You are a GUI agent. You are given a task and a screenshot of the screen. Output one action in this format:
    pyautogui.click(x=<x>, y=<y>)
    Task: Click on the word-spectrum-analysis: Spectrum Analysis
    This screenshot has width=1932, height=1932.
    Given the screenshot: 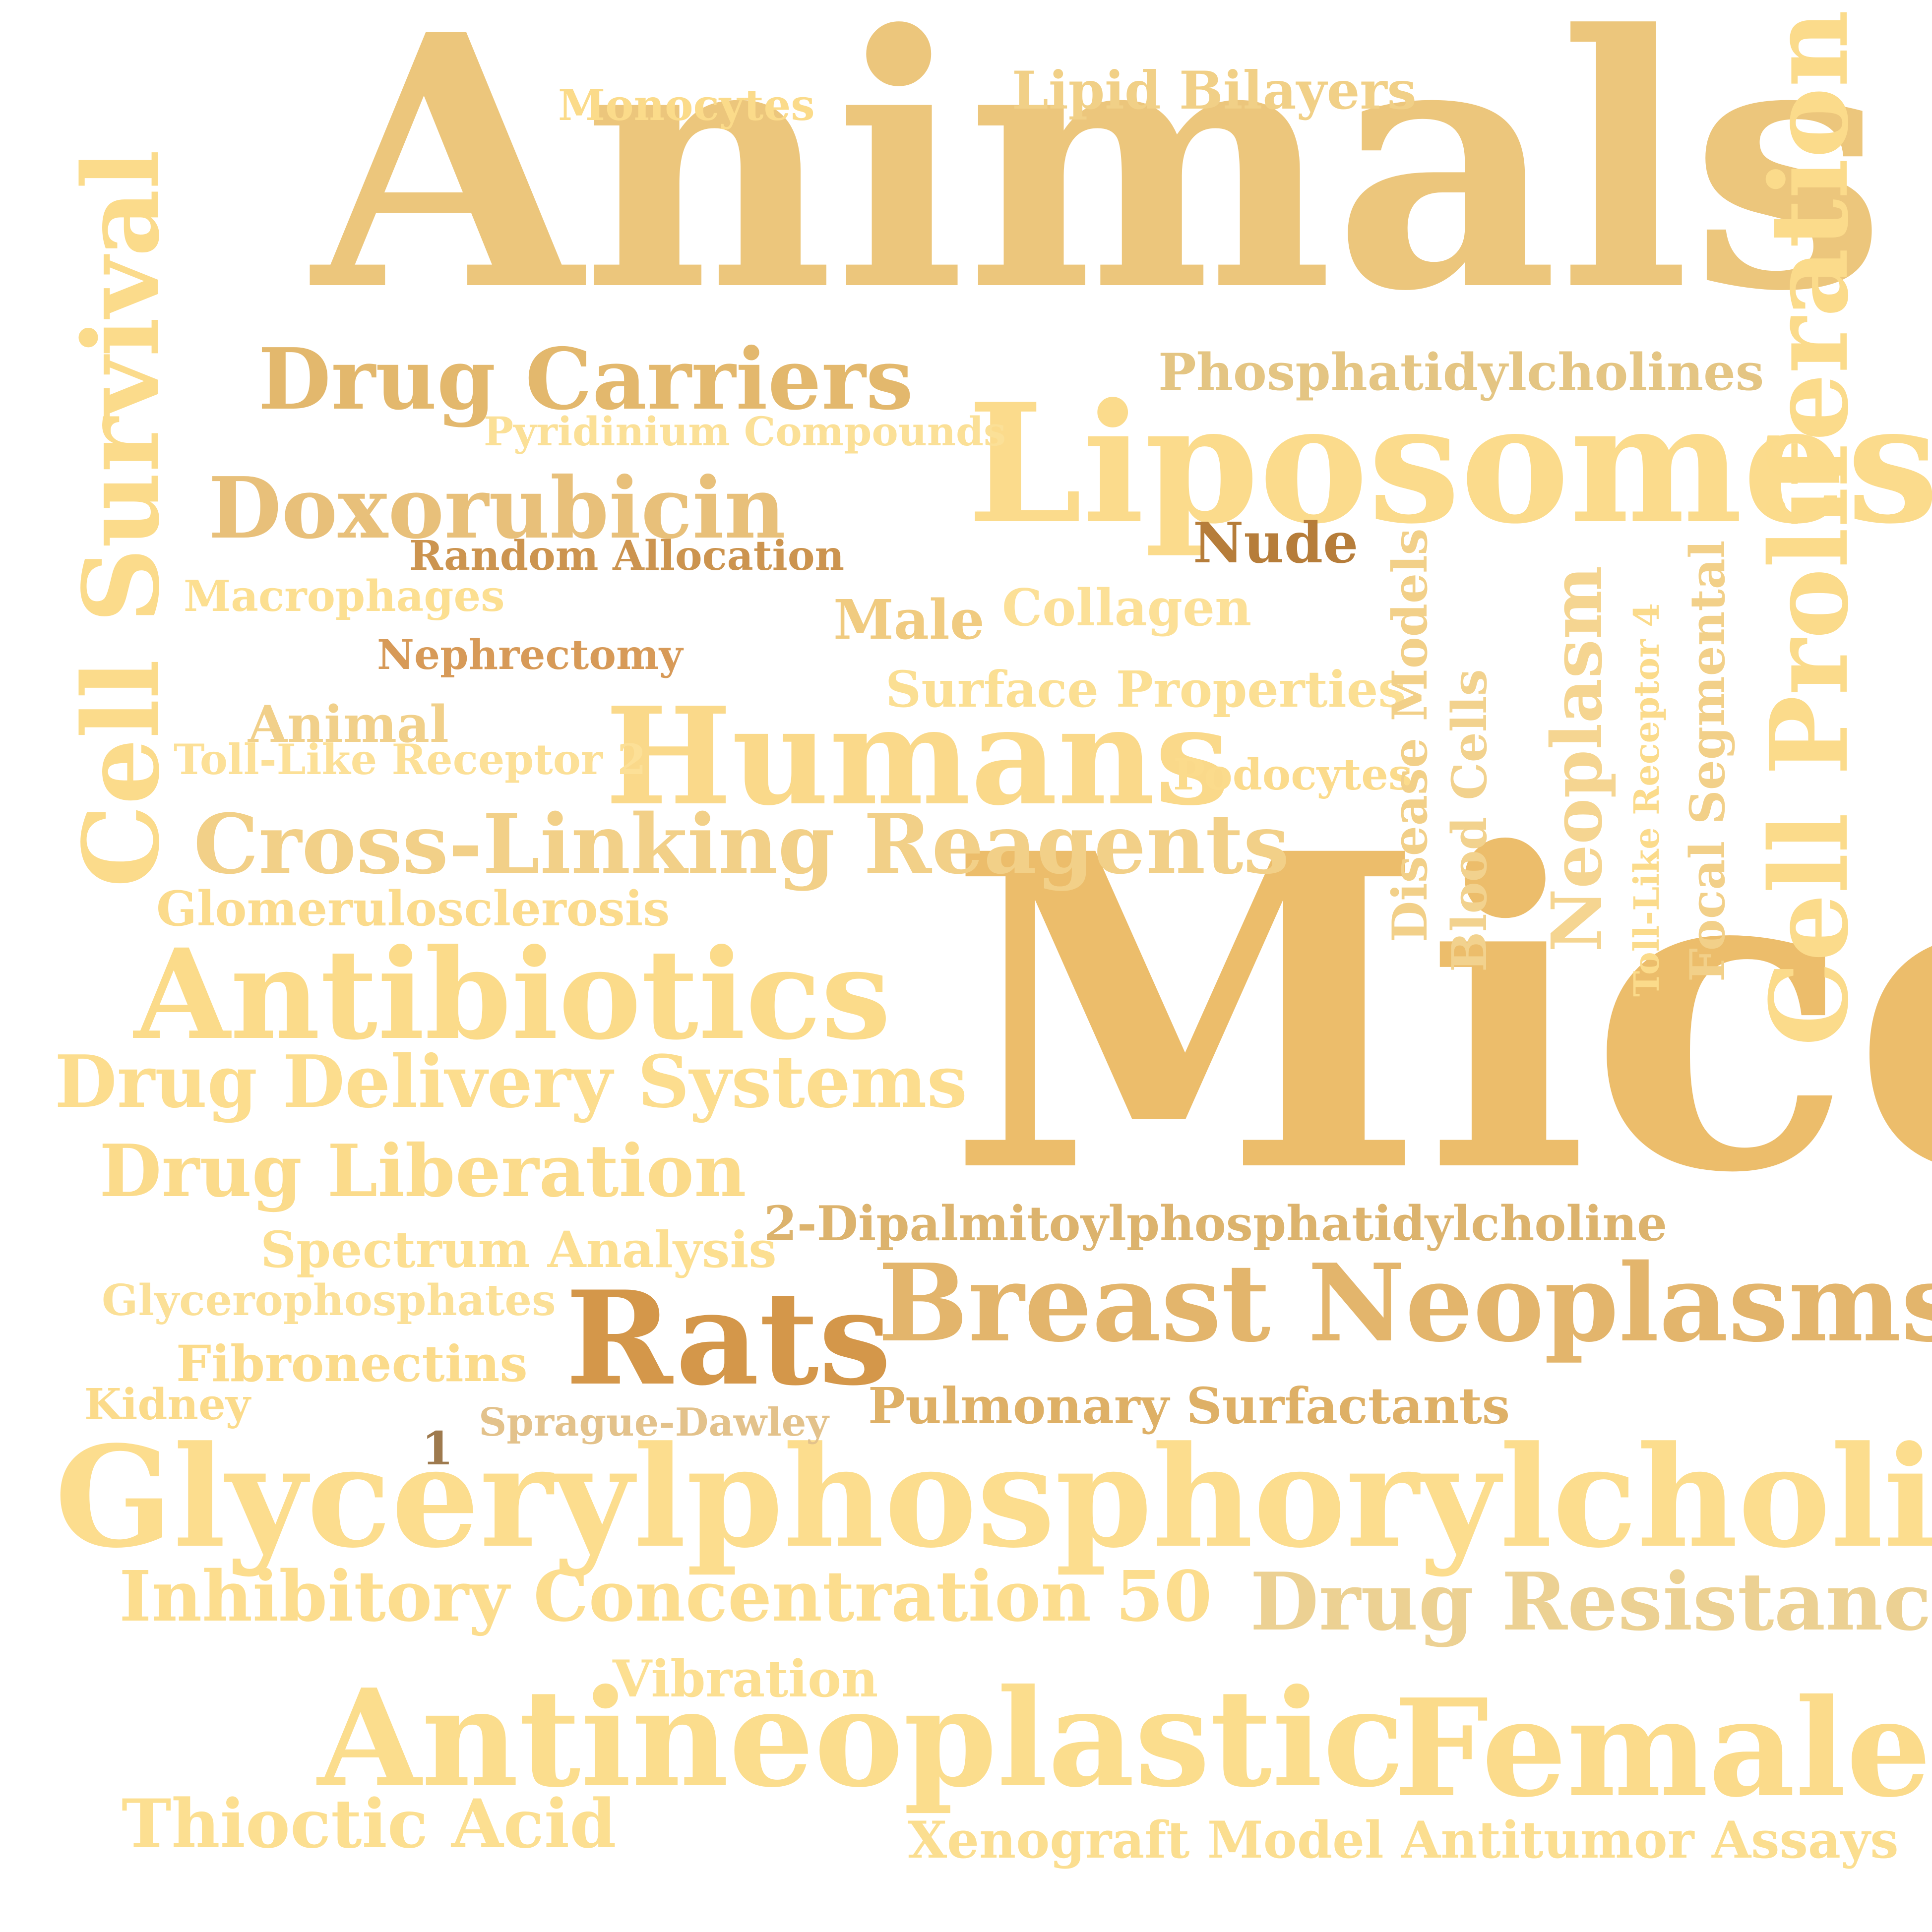 What is the action you would take?
    pyautogui.click(x=518, y=1249)
    